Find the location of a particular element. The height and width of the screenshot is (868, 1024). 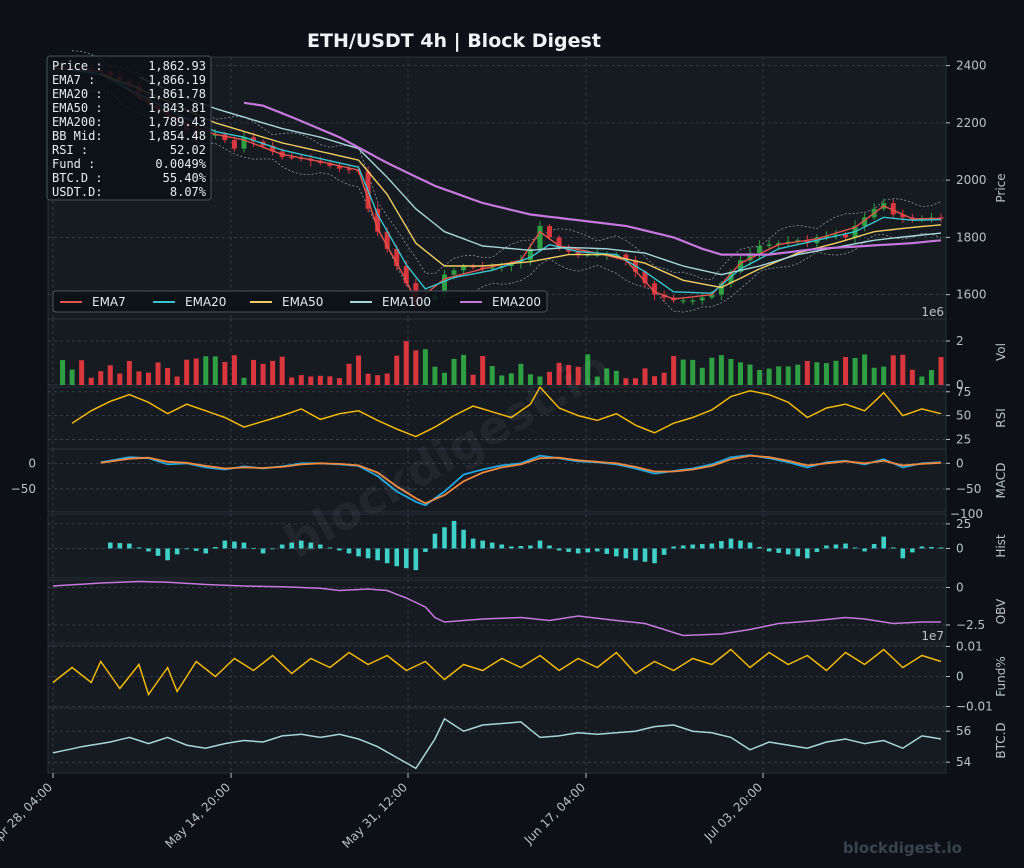

info-value-2: 1,861.78 is located at coordinates (177, 94).